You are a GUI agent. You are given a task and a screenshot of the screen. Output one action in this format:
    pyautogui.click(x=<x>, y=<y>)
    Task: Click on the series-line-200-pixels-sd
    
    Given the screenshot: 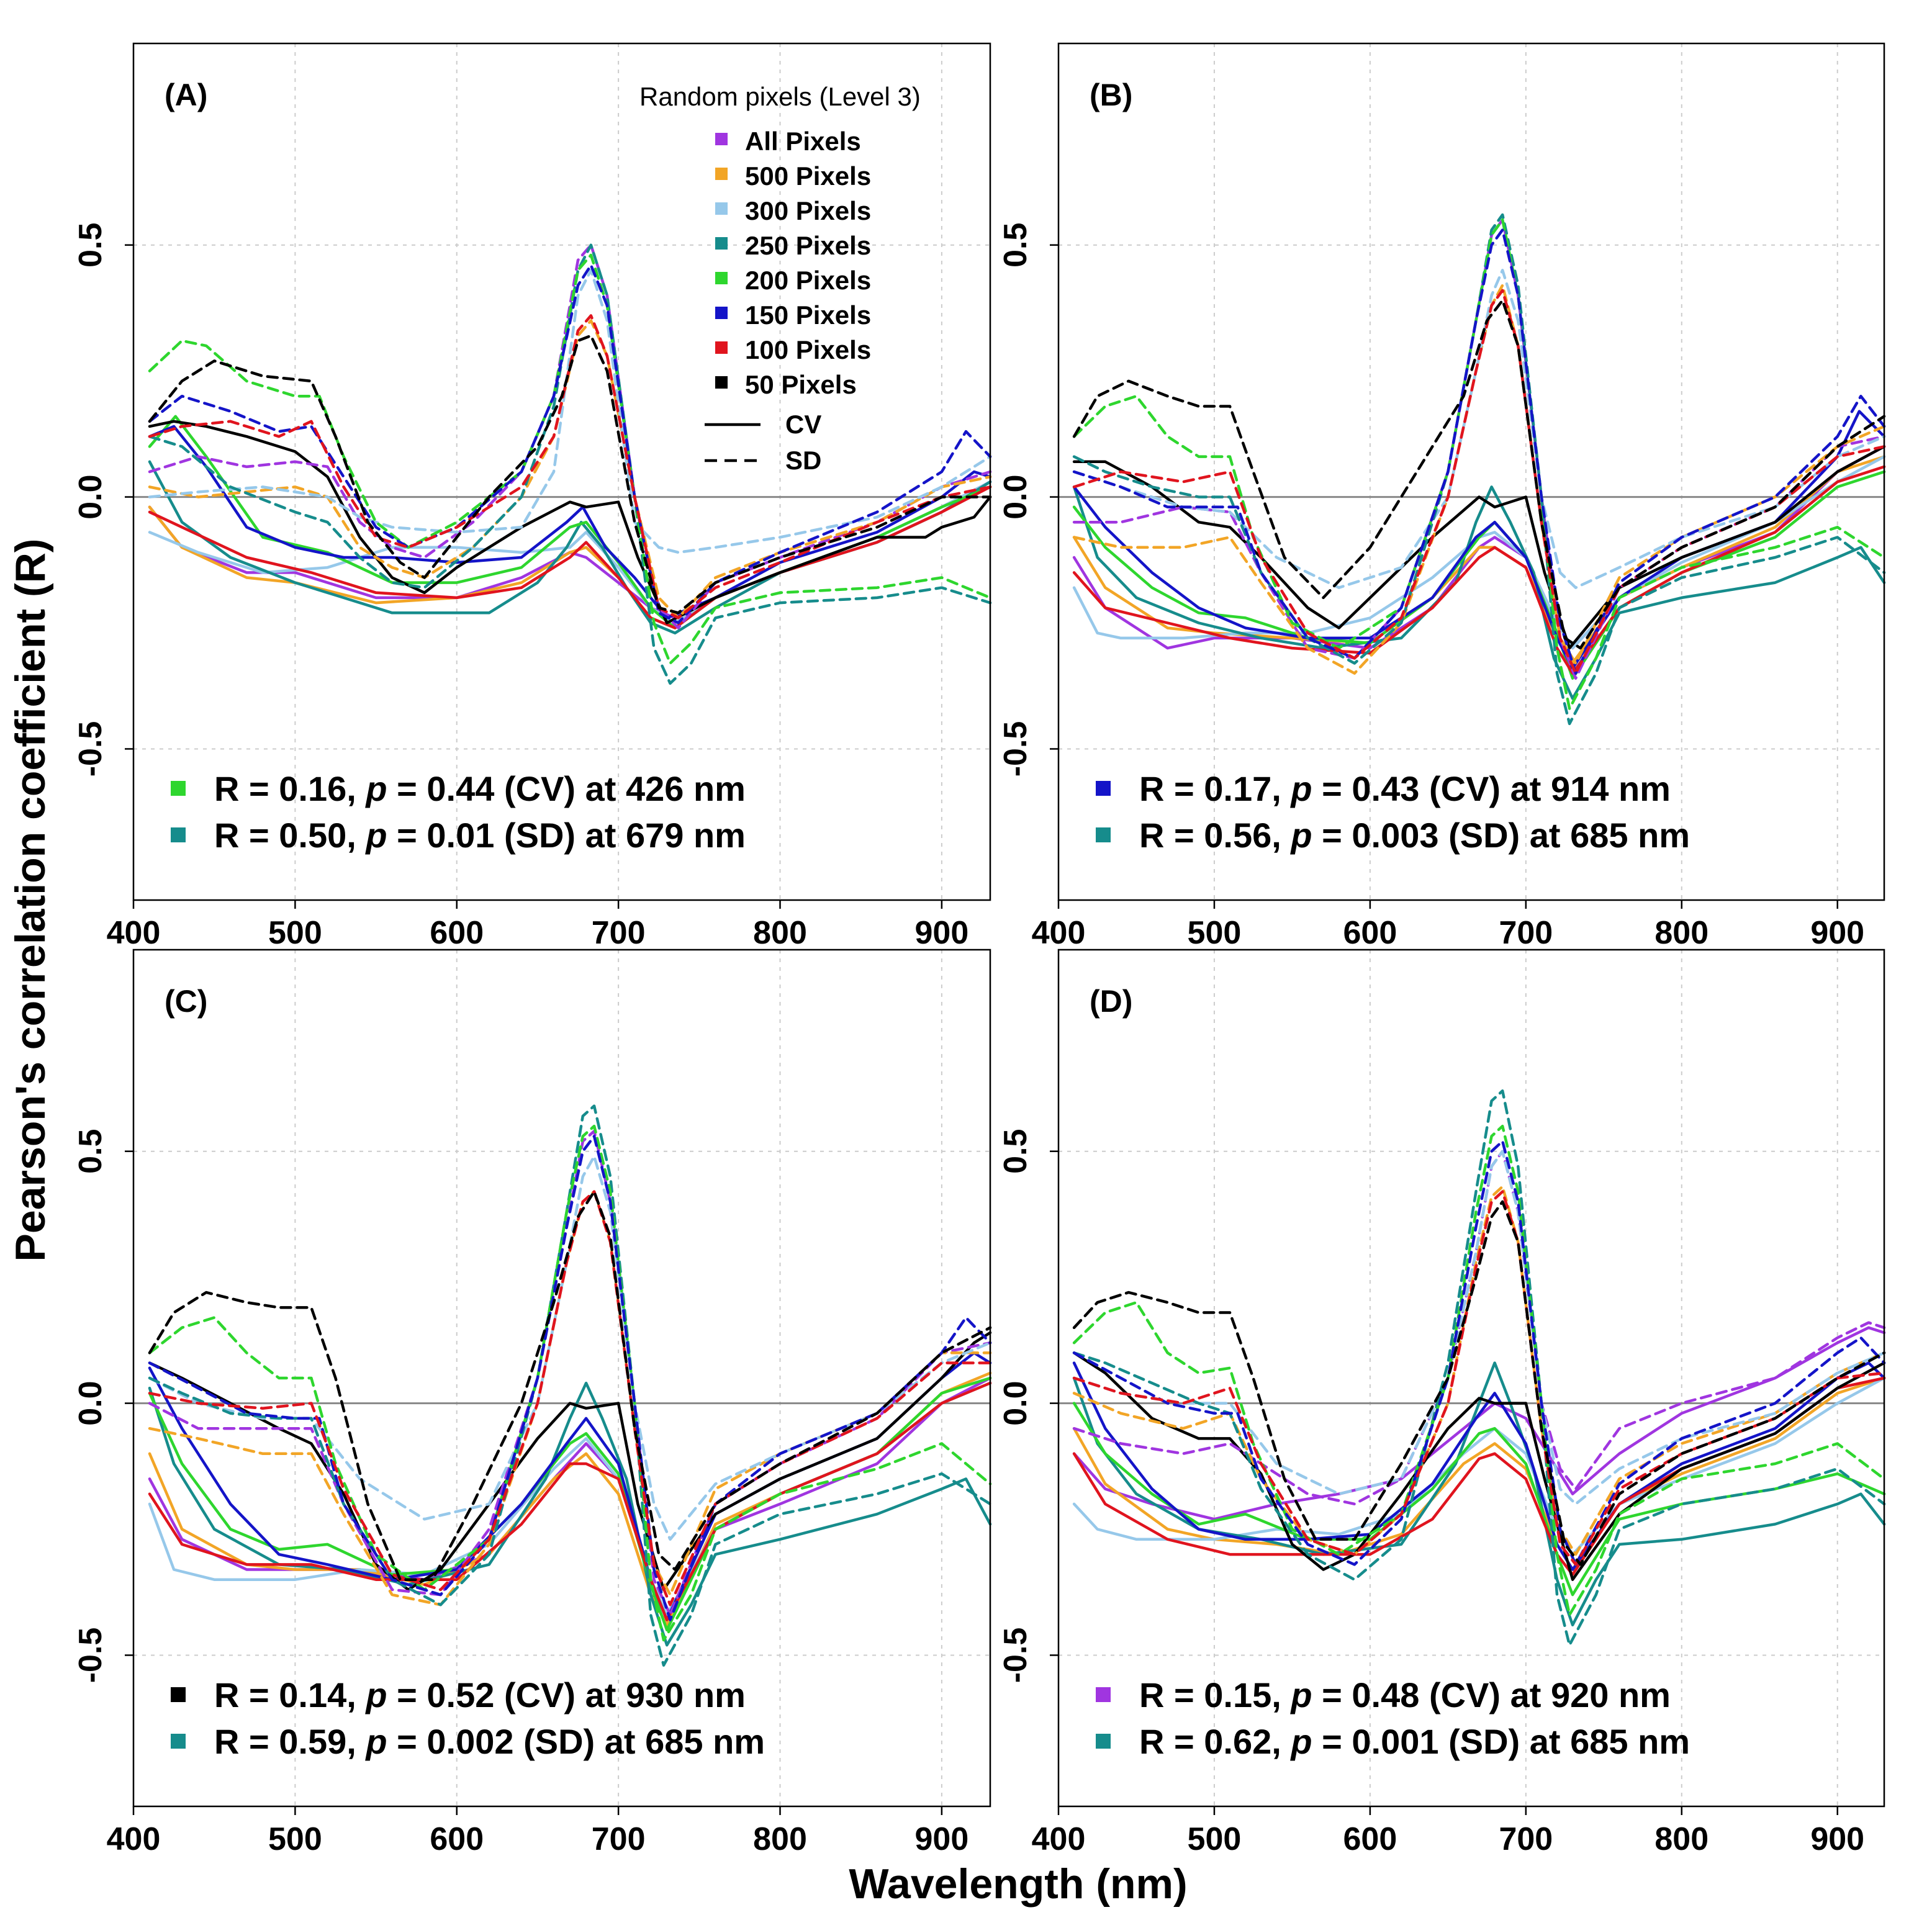 What is the action you would take?
    pyautogui.click(x=1479, y=1370)
    